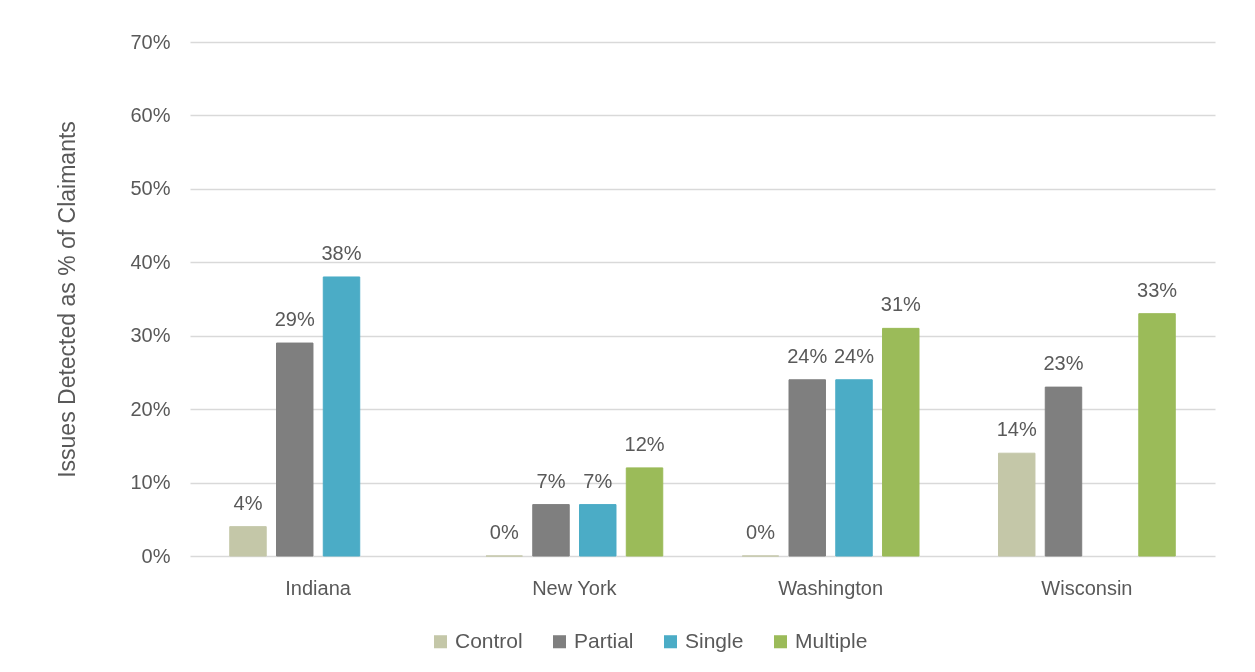 The width and height of the screenshot is (1255, 672). What do you see at coordinates (900, 304) in the screenshot?
I see `data-label: 31%` at bounding box center [900, 304].